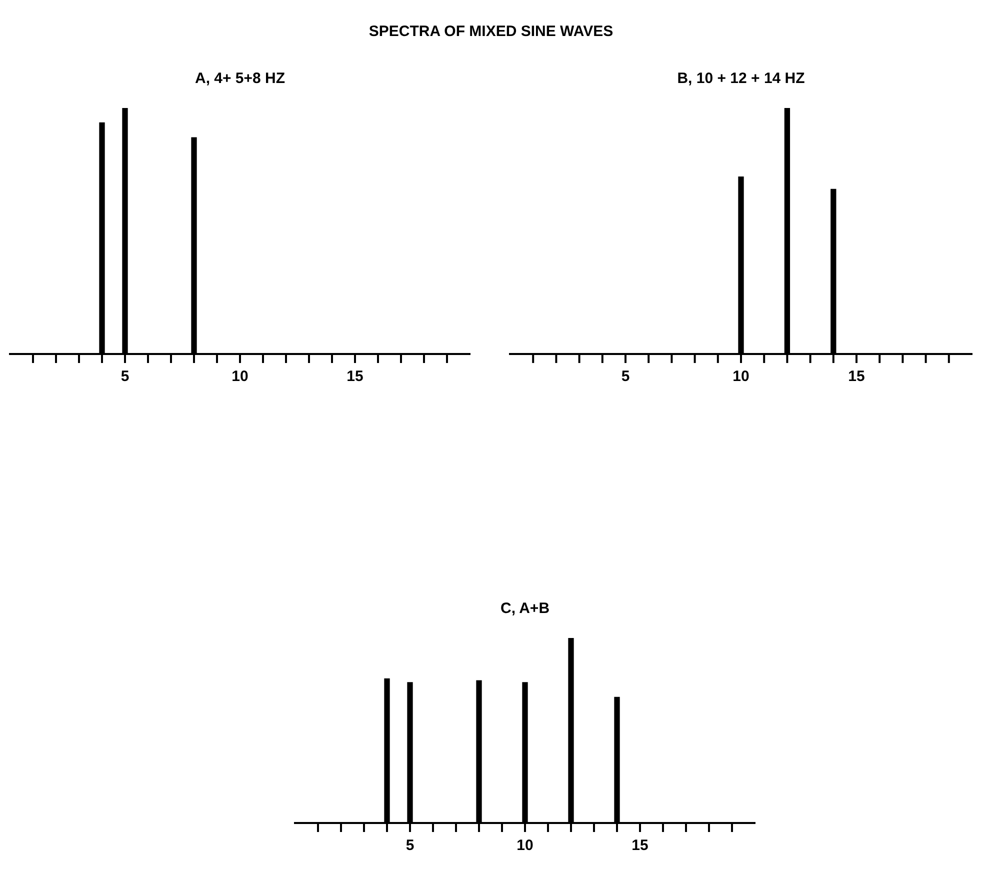  What do you see at coordinates (741, 79) in the screenshot?
I see `chart-title: B, 10 + 12 + 14 HZ` at bounding box center [741, 79].